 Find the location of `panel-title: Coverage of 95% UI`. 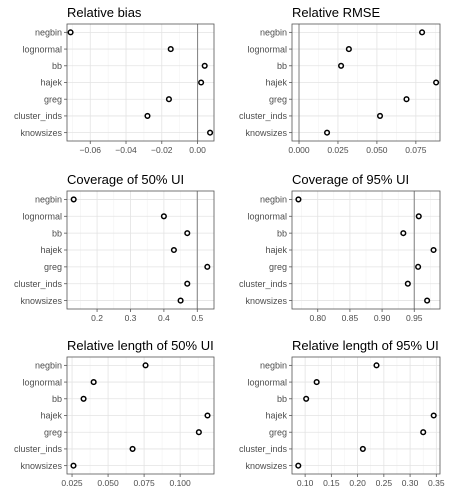

panel-title: Coverage of 95% UI is located at coordinates (350, 179).